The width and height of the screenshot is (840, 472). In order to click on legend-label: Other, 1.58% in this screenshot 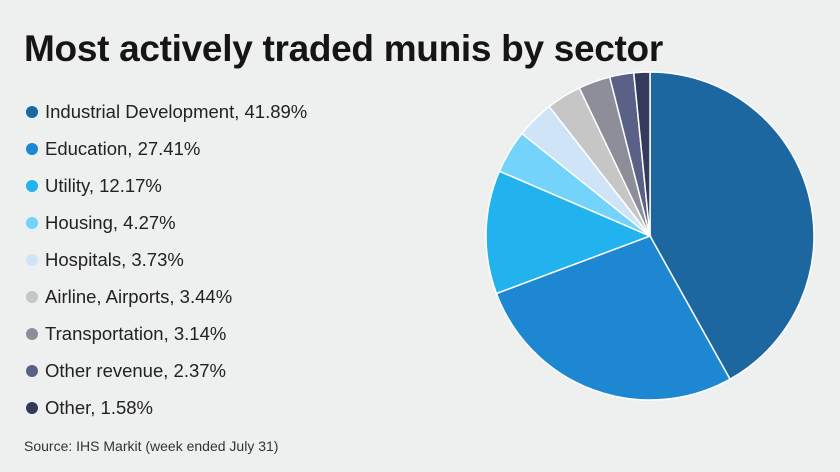, I will do `click(99, 407)`.